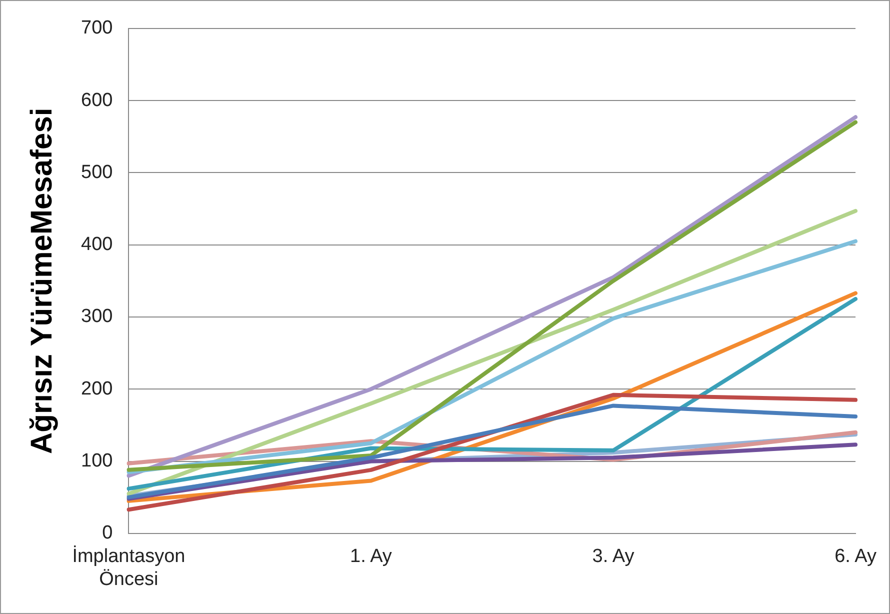 This screenshot has height=614, width=890. I want to click on x-tick-label: 6. Ay, so click(855, 557).